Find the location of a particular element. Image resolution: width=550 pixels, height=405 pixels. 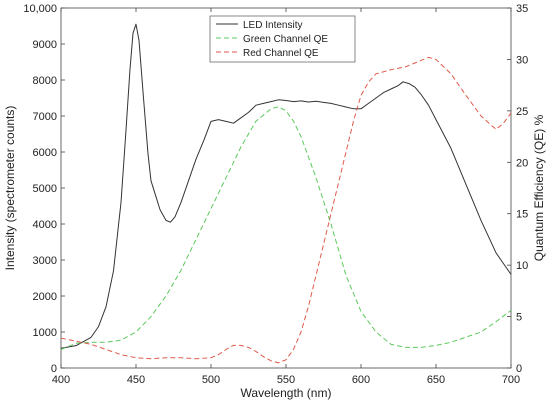

x-tick-label: 450 is located at coordinates (136, 380).